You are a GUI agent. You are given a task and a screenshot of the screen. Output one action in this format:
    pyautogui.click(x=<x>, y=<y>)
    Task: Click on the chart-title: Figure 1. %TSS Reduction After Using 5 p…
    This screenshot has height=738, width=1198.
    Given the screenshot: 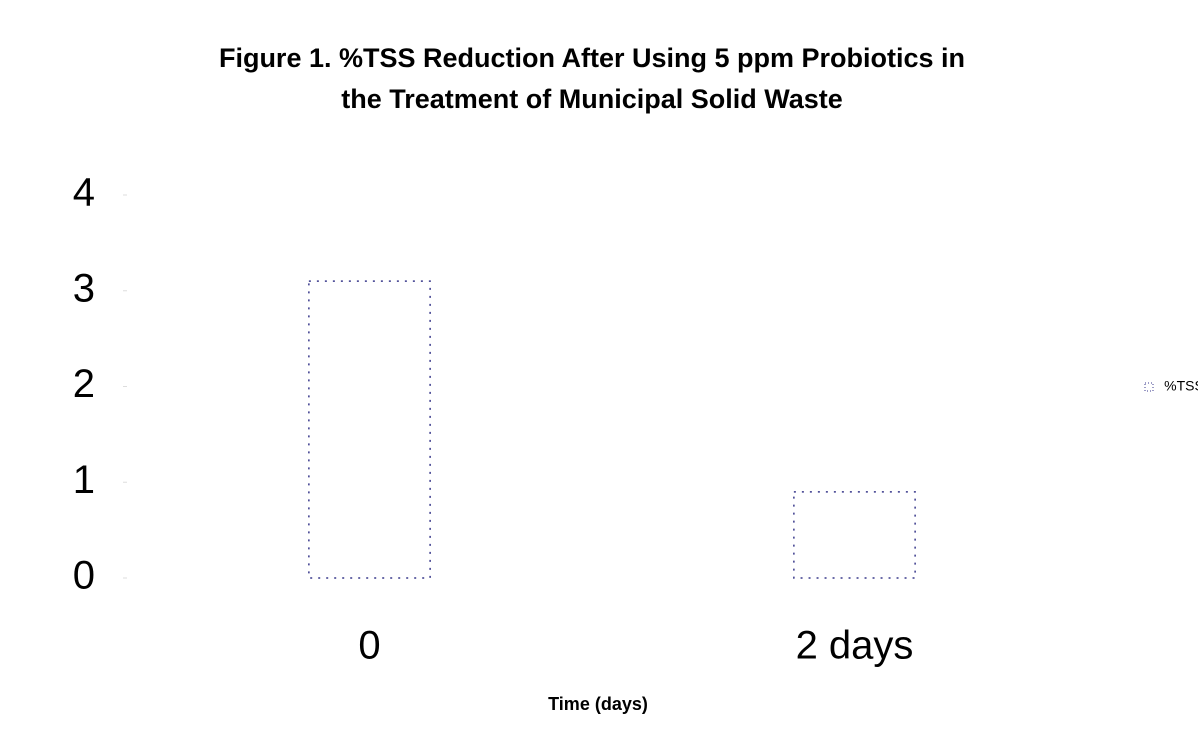 What is the action you would take?
    pyautogui.click(x=592, y=58)
    